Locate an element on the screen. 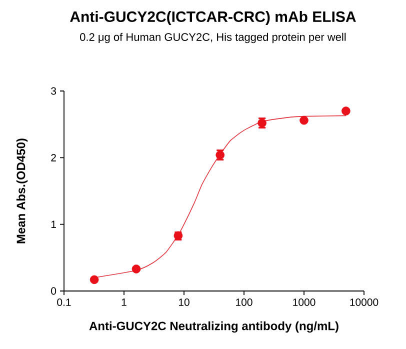 This screenshot has height=349, width=406. x-tick-label: 10 is located at coordinates (184, 302).